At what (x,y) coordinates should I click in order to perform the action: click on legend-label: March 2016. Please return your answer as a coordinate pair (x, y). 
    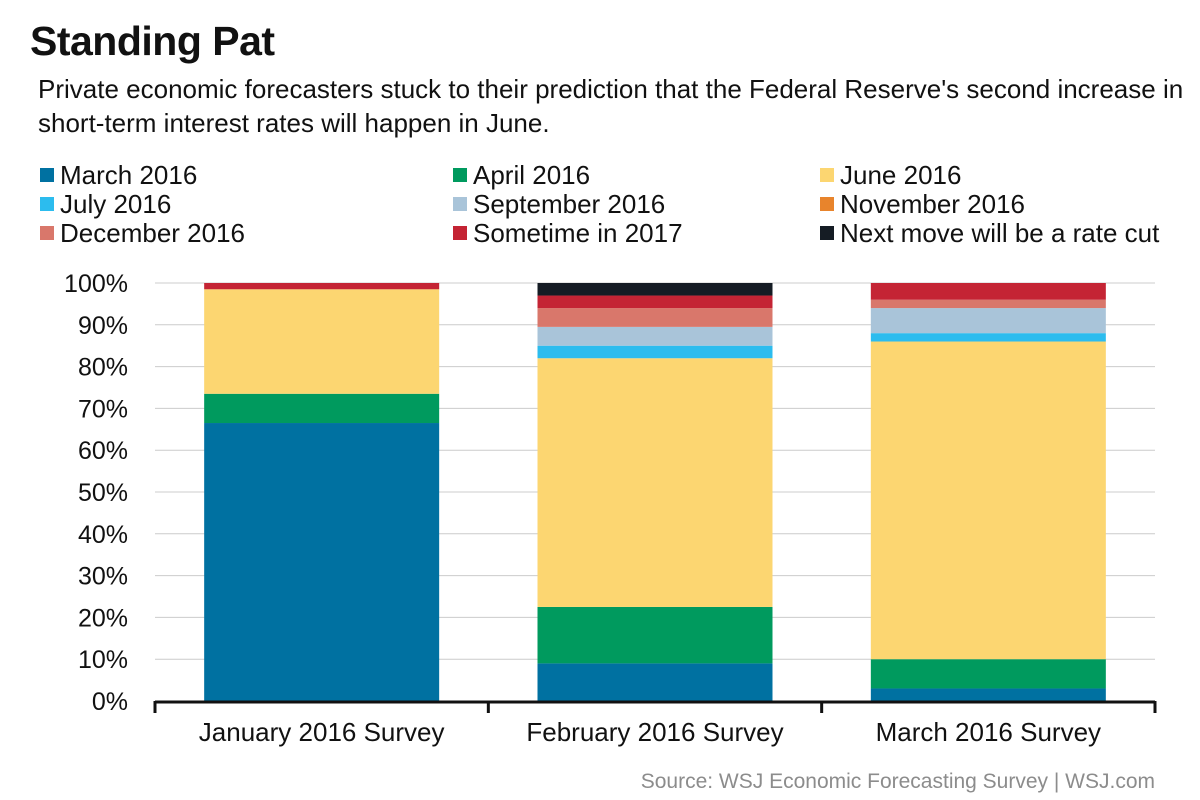
    Looking at the image, I should click on (129, 174).